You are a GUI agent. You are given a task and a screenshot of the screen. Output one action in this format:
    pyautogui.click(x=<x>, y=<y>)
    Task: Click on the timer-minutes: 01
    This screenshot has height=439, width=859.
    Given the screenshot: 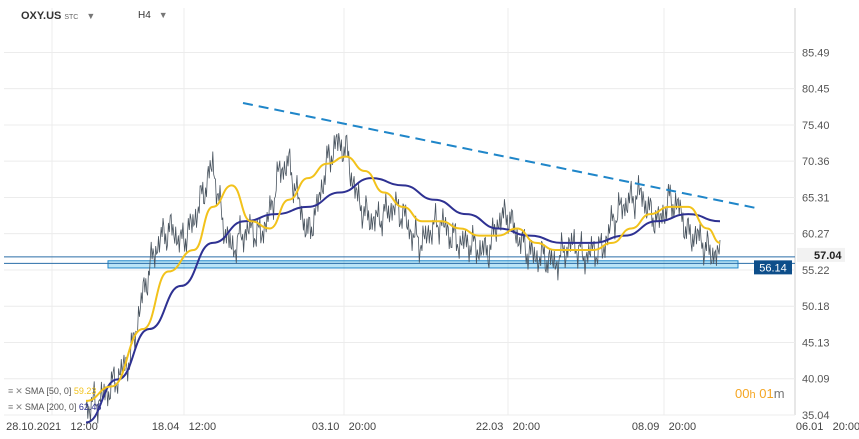 What is the action you would take?
    pyautogui.click(x=766, y=393)
    